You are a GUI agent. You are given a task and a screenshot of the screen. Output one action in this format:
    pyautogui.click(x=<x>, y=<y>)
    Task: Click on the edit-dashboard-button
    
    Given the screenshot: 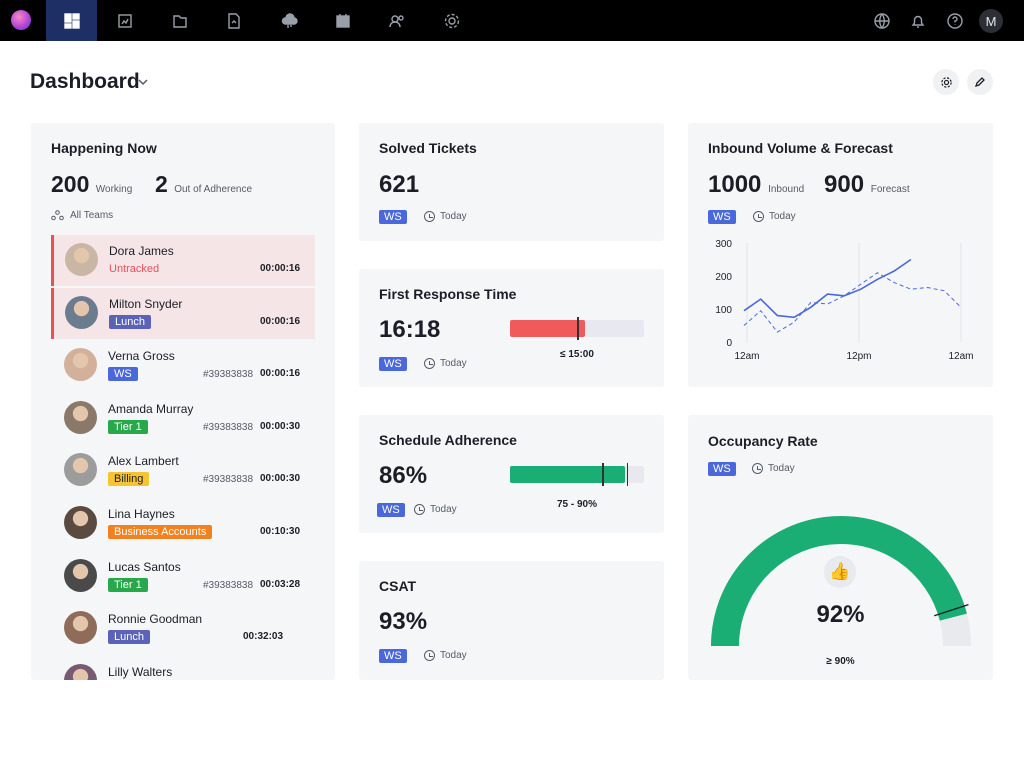 What is the action you would take?
    pyautogui.click(x=980, y=82)
    